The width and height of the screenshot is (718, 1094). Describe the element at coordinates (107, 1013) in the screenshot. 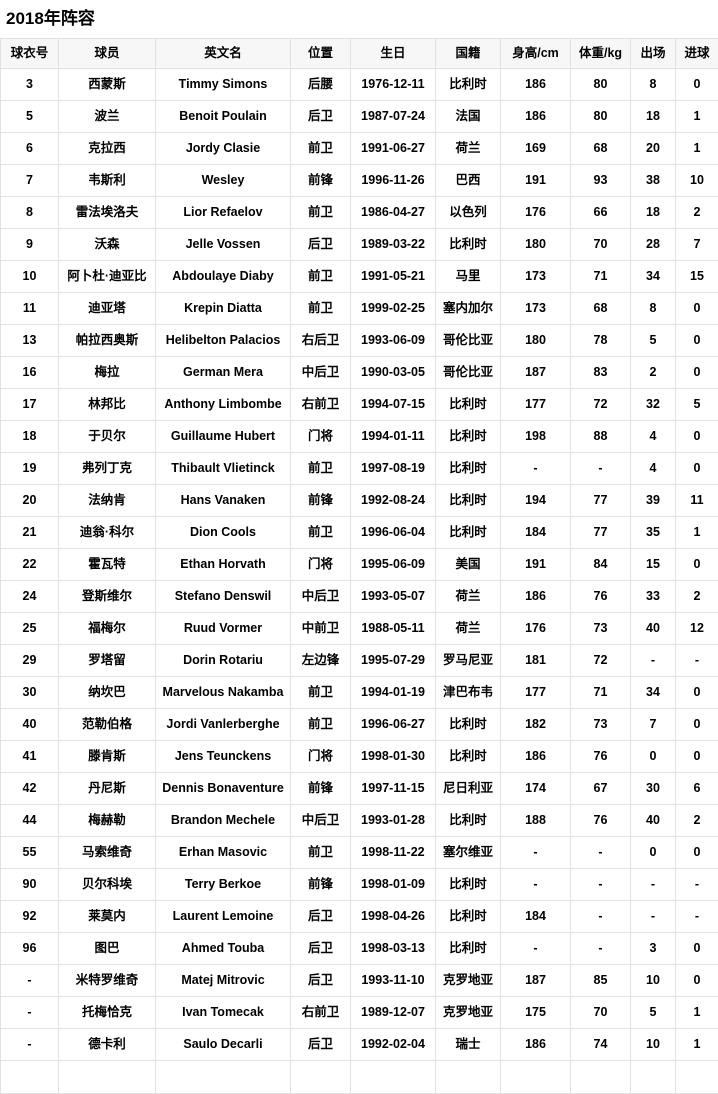

I see `cell-player: 托梅恰克` at that location.